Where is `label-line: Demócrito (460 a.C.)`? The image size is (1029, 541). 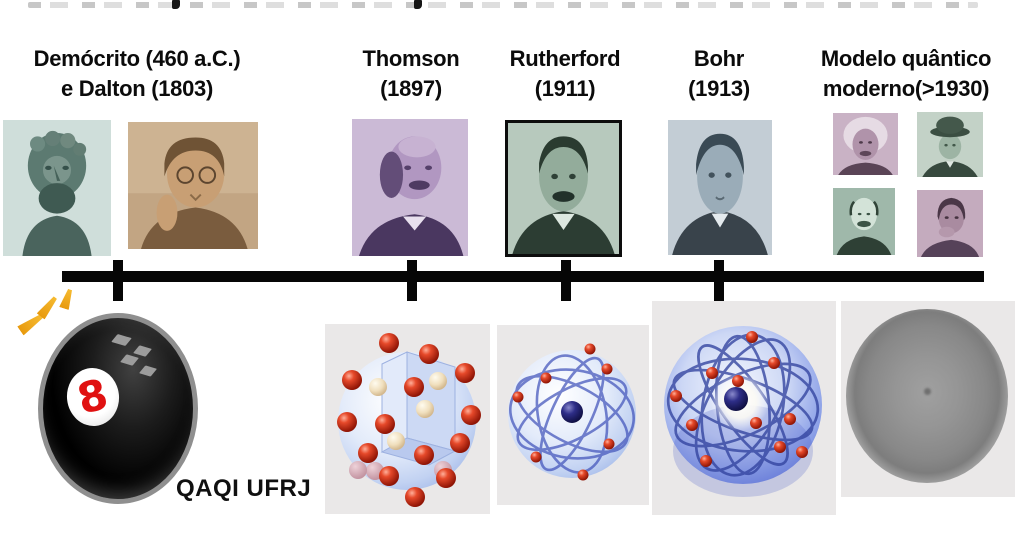 label-line: Demócrito (460 a.C.) is located at coordinates (137, 58).